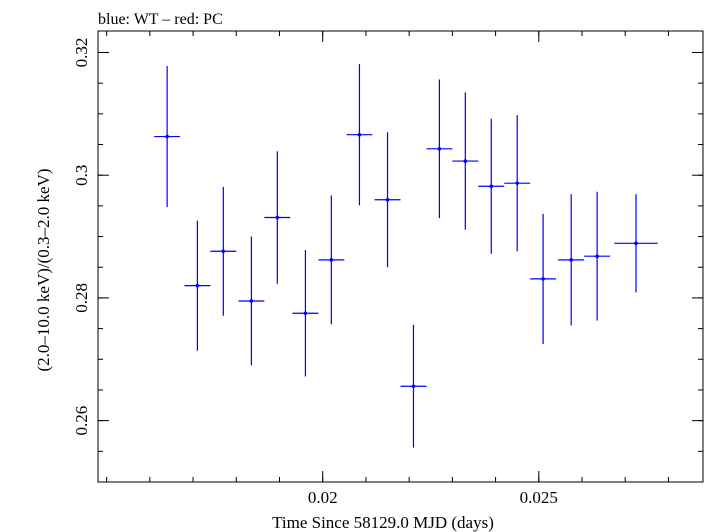 The width and height of the screenshot is (705, 532). I want to click on y-tick-label: 0.32, so click(81, 53).